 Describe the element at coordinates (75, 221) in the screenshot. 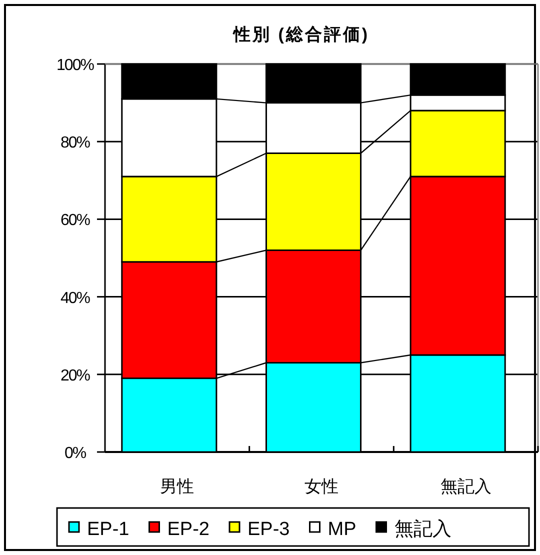

I see `y-tick-label: 60%` at that location.